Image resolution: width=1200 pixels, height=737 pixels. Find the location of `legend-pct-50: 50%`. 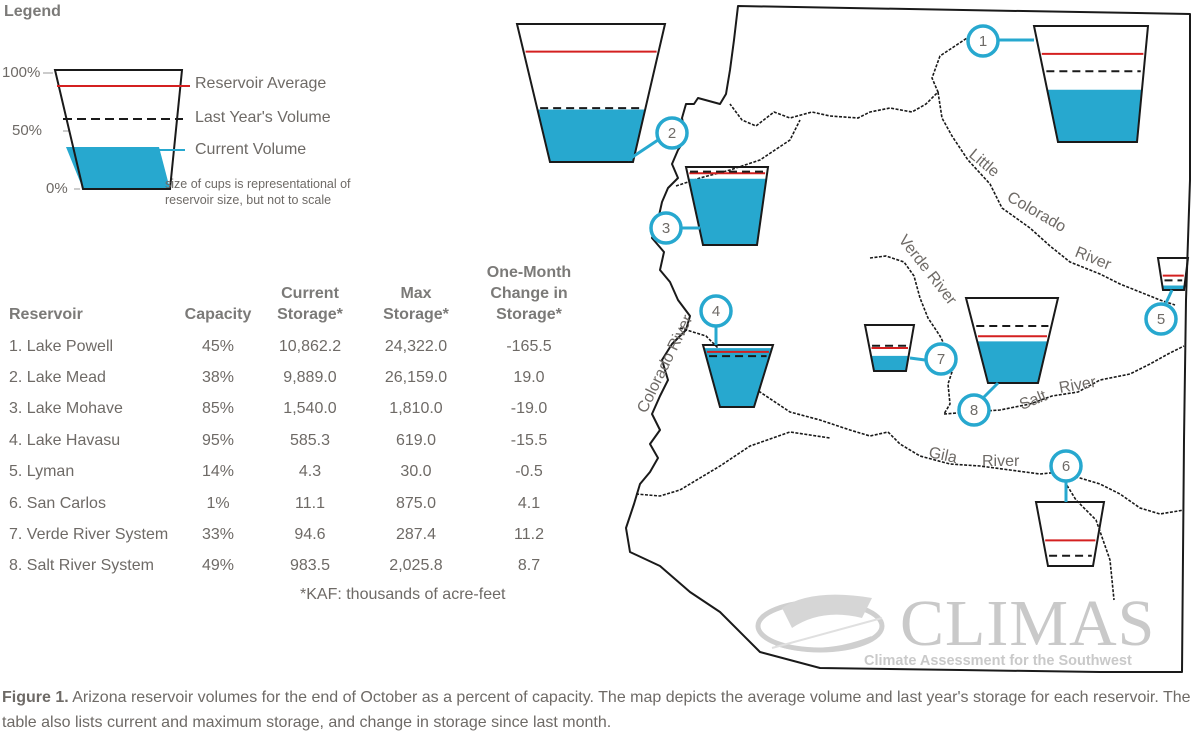

legend-pct-50: 50% is located at coordinates (27, 130).